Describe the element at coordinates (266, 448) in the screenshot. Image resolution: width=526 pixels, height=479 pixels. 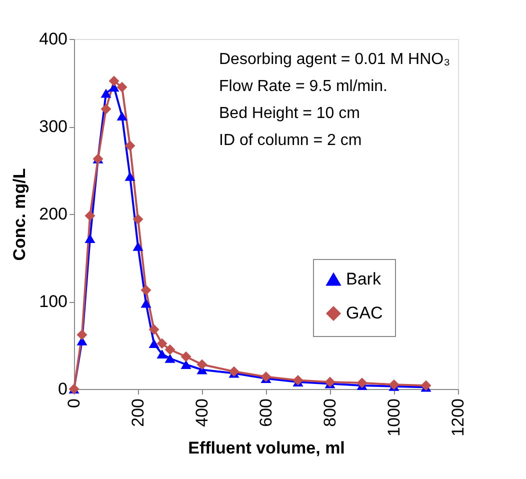
I see `x-axis-title: Effluent volume, ml` at that location.